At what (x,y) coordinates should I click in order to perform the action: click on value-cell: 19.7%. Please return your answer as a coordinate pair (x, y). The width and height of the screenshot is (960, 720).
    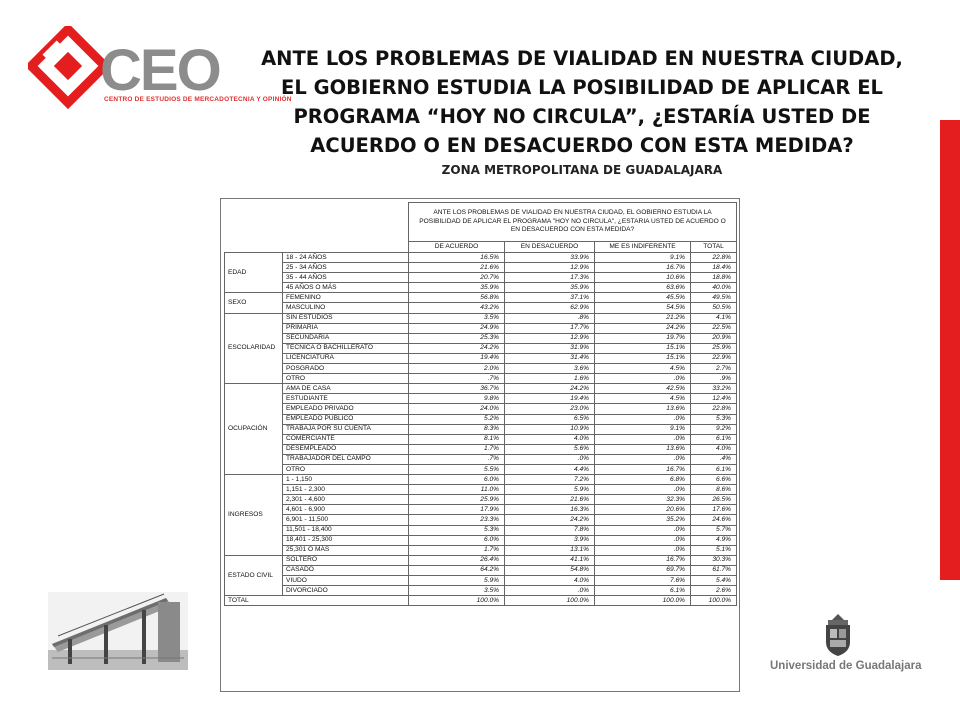
    Looking at the image, I should click on (642, 338).